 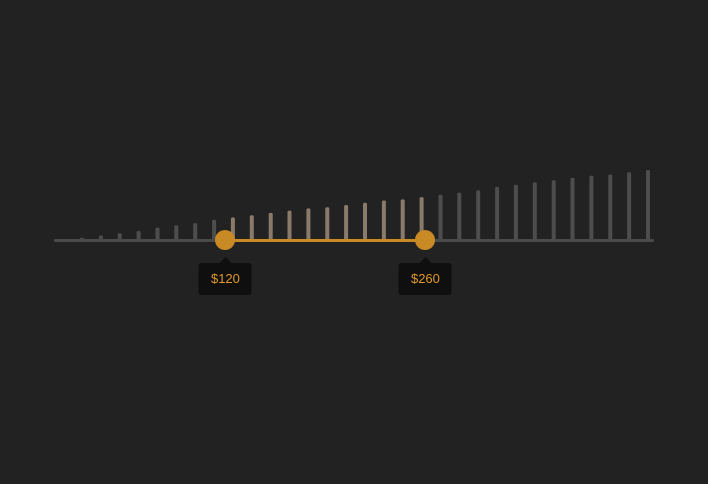 I want to click on slider-selected-range, so click(x=325, y=240).